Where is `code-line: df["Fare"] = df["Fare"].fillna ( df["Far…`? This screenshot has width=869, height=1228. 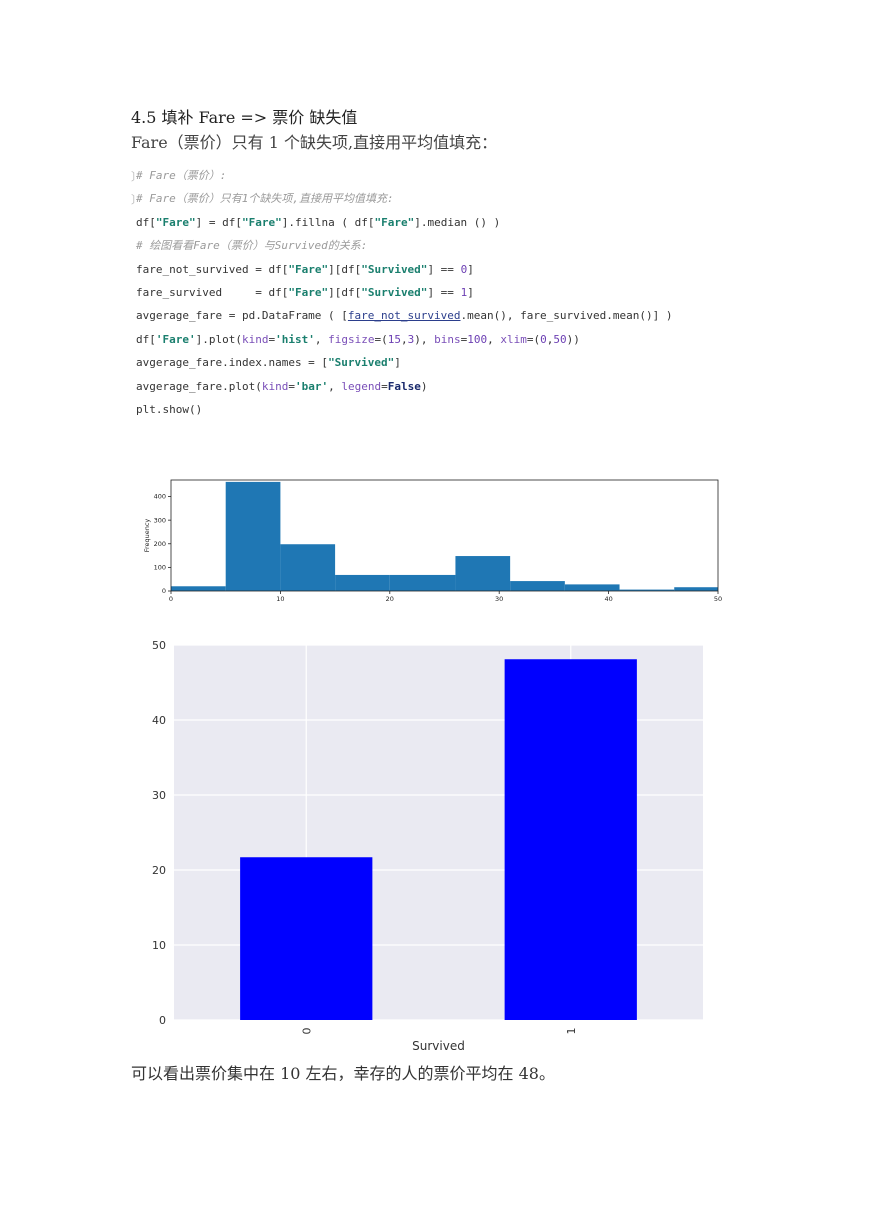 code-line: df["Fare"] = df["Fare"].fillna ( df["Far… is located at coordinates (318, 222).